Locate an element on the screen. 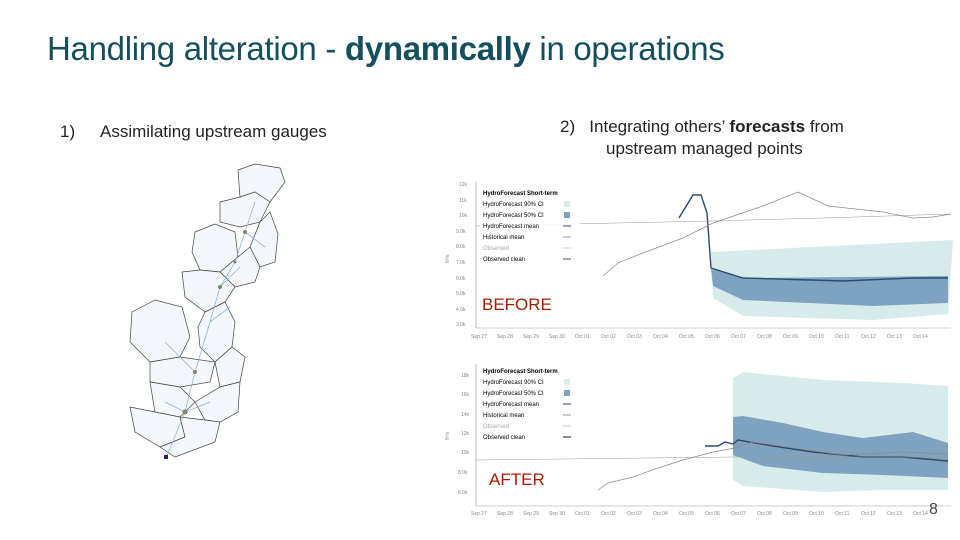  item-number: 2) is located at coordinates (568, 126).